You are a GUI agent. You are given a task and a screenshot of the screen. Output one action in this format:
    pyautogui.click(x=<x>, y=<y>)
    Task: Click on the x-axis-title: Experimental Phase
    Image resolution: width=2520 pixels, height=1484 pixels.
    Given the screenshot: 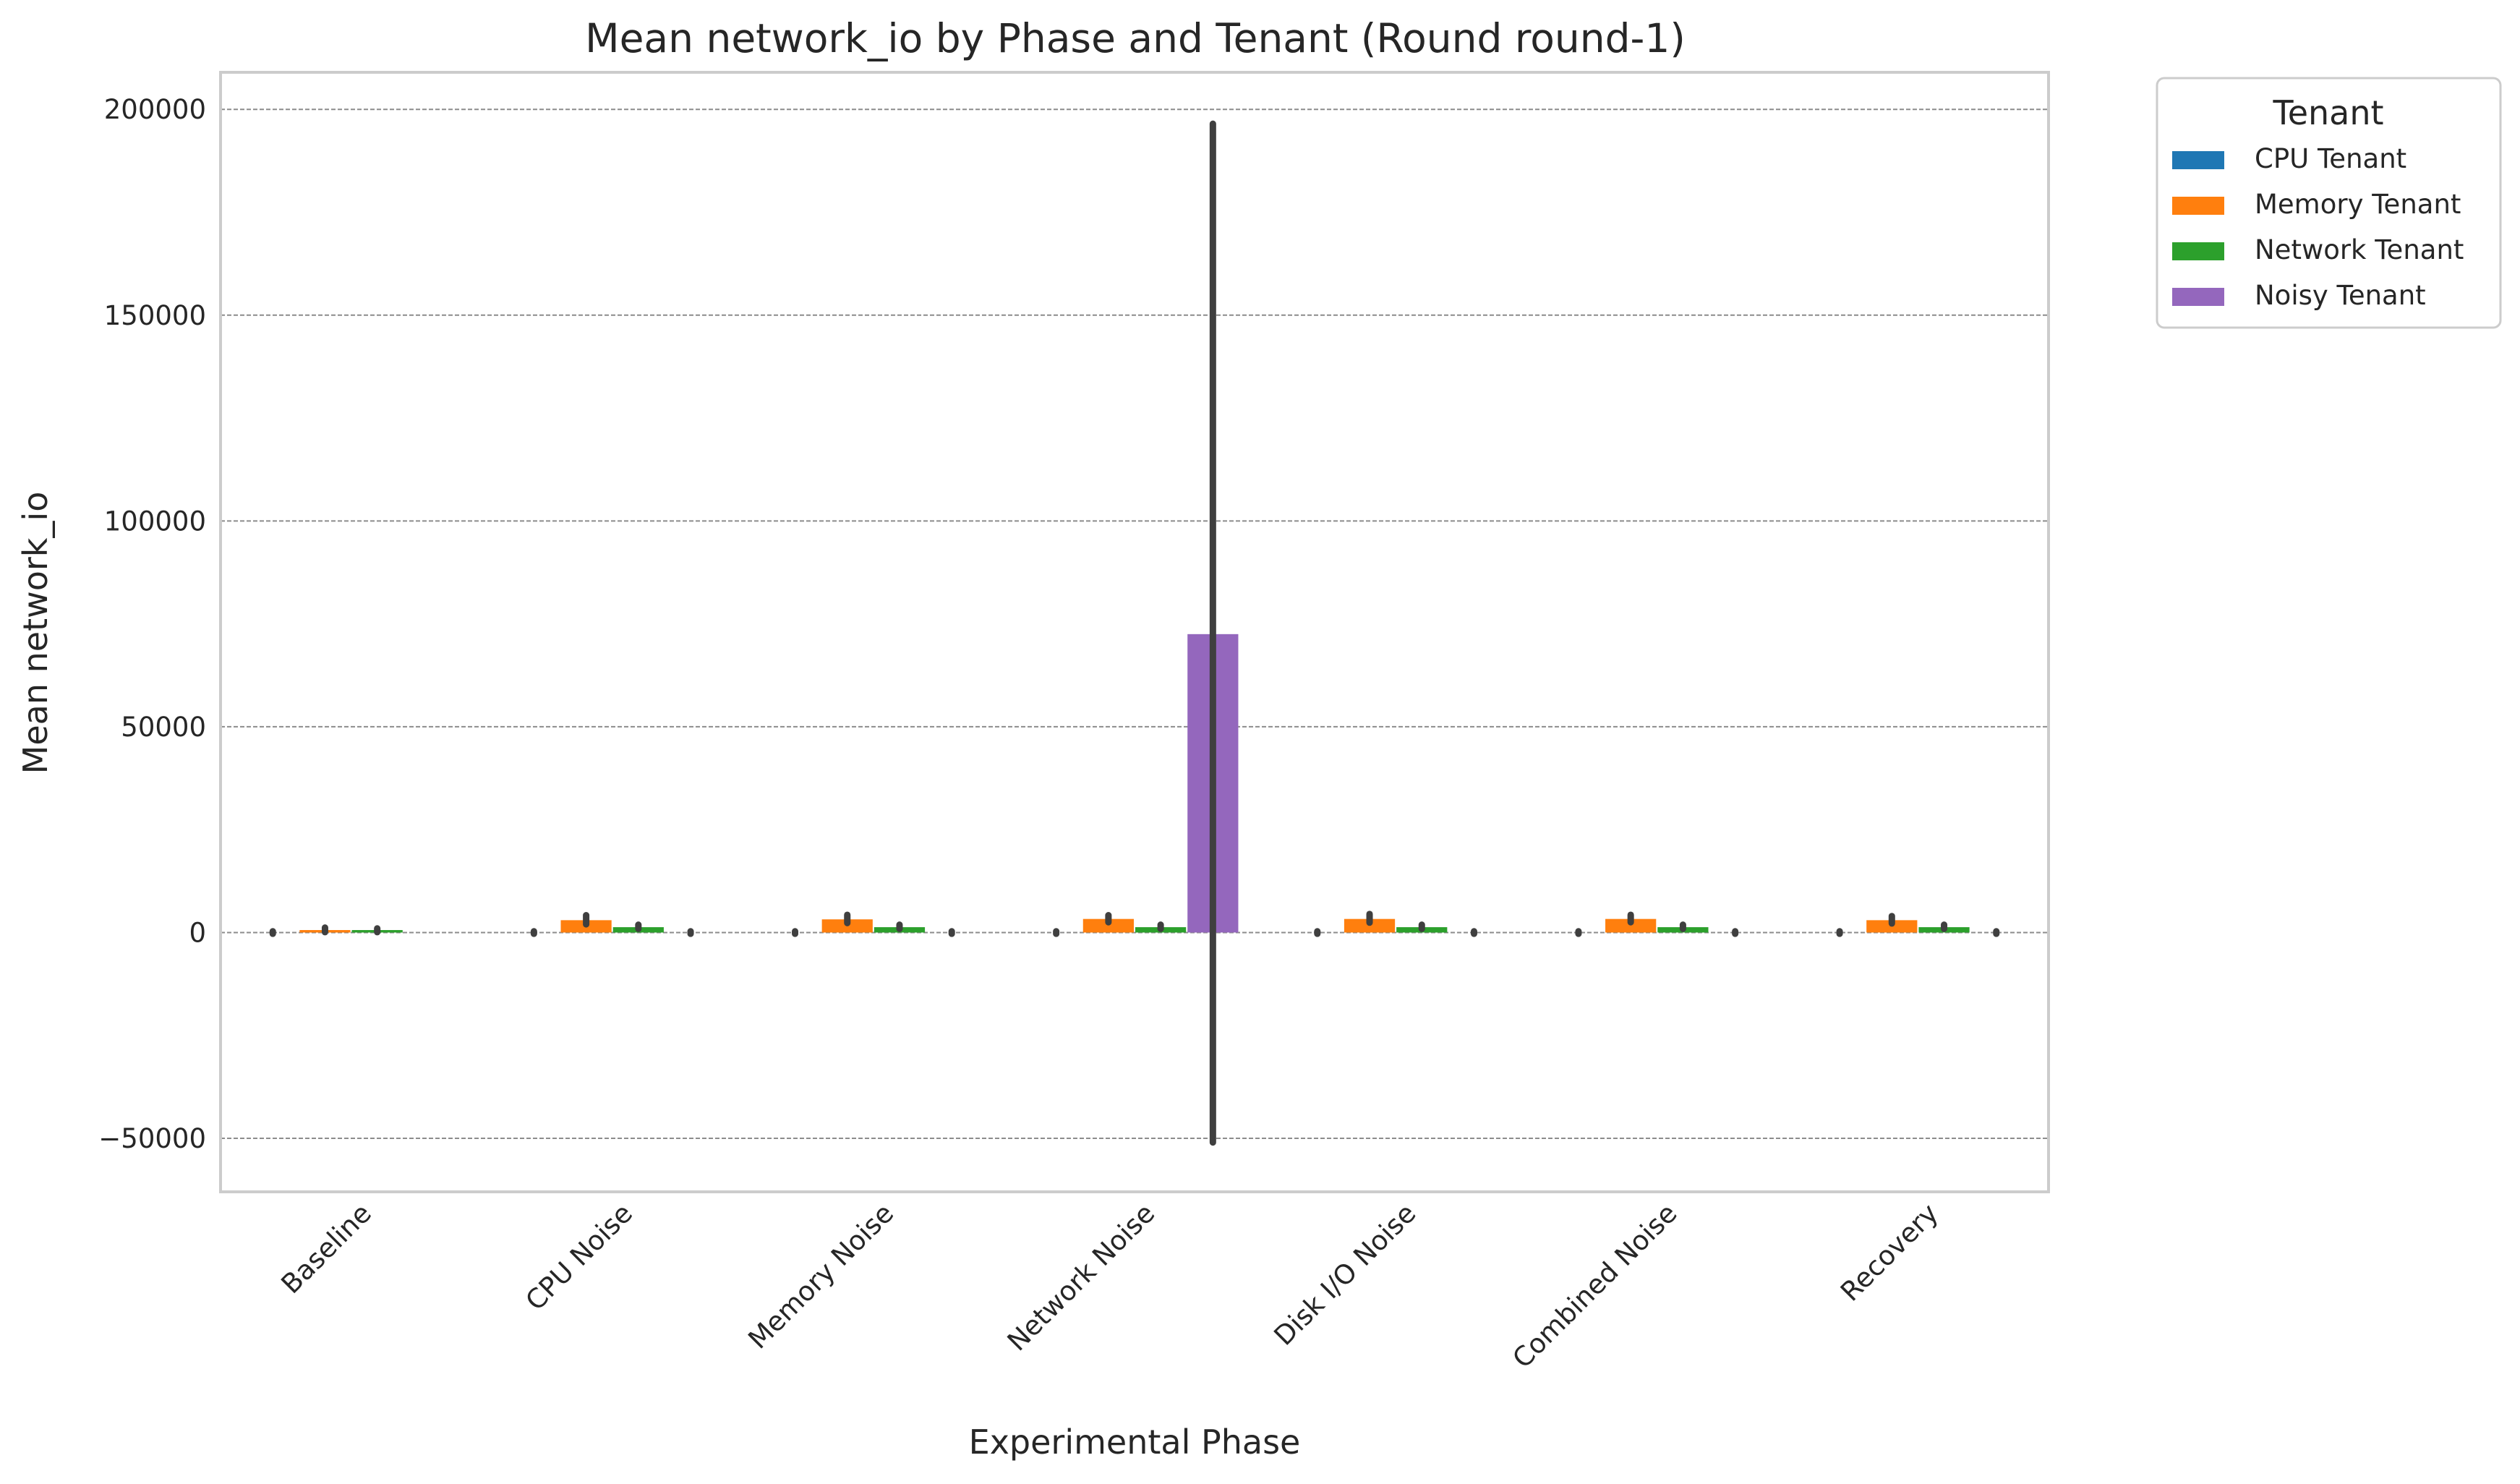 What is the action you would take?
    pyautogui.click(x=1135, y=1442)
    